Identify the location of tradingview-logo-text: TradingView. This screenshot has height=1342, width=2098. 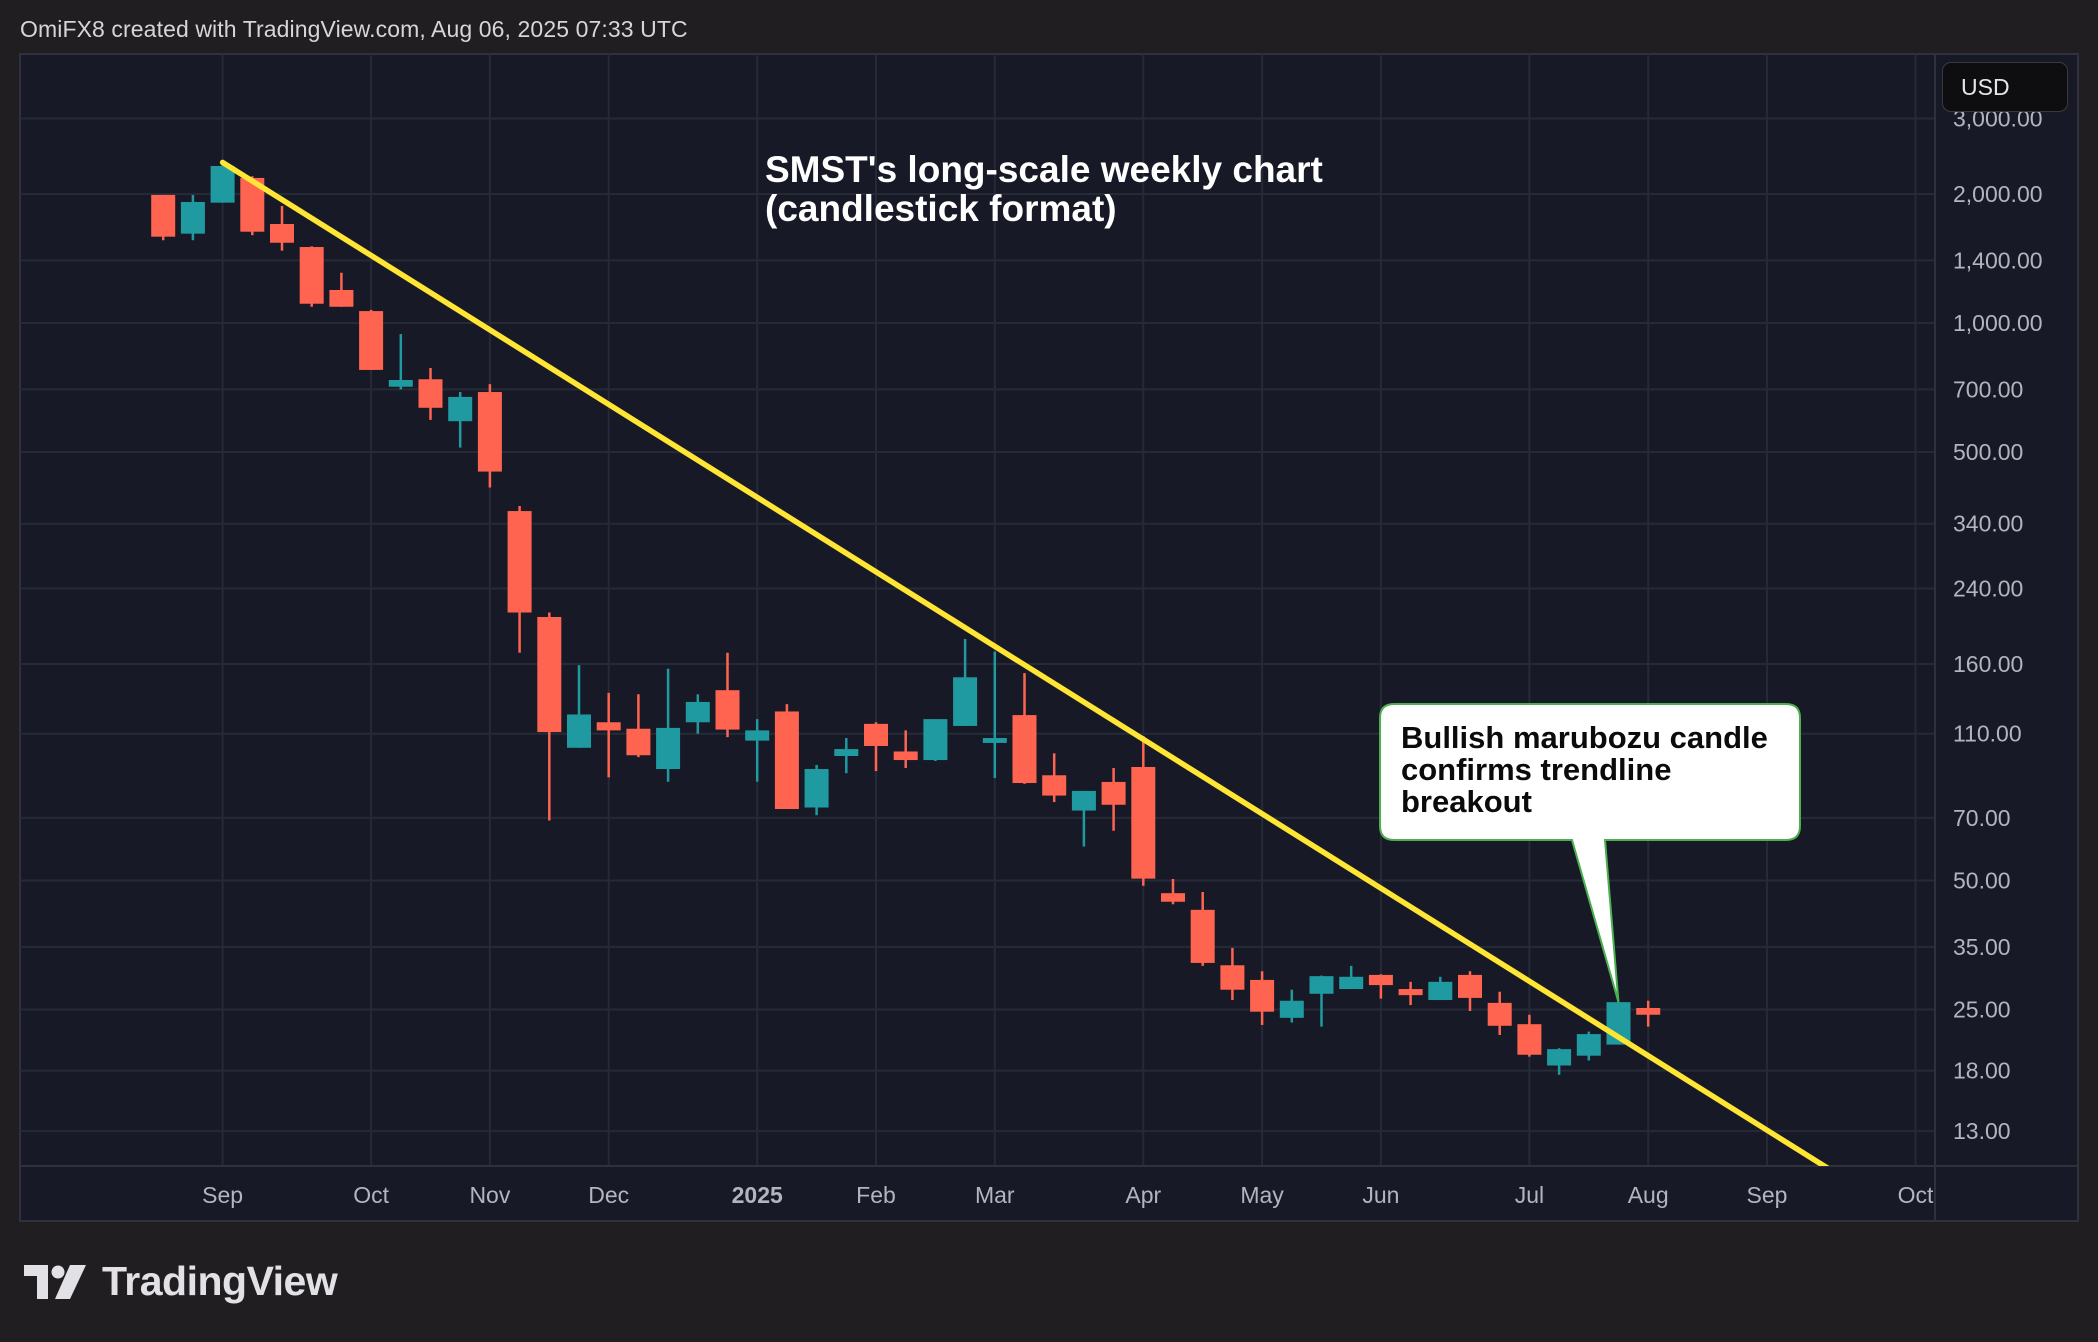
(220, 1281).